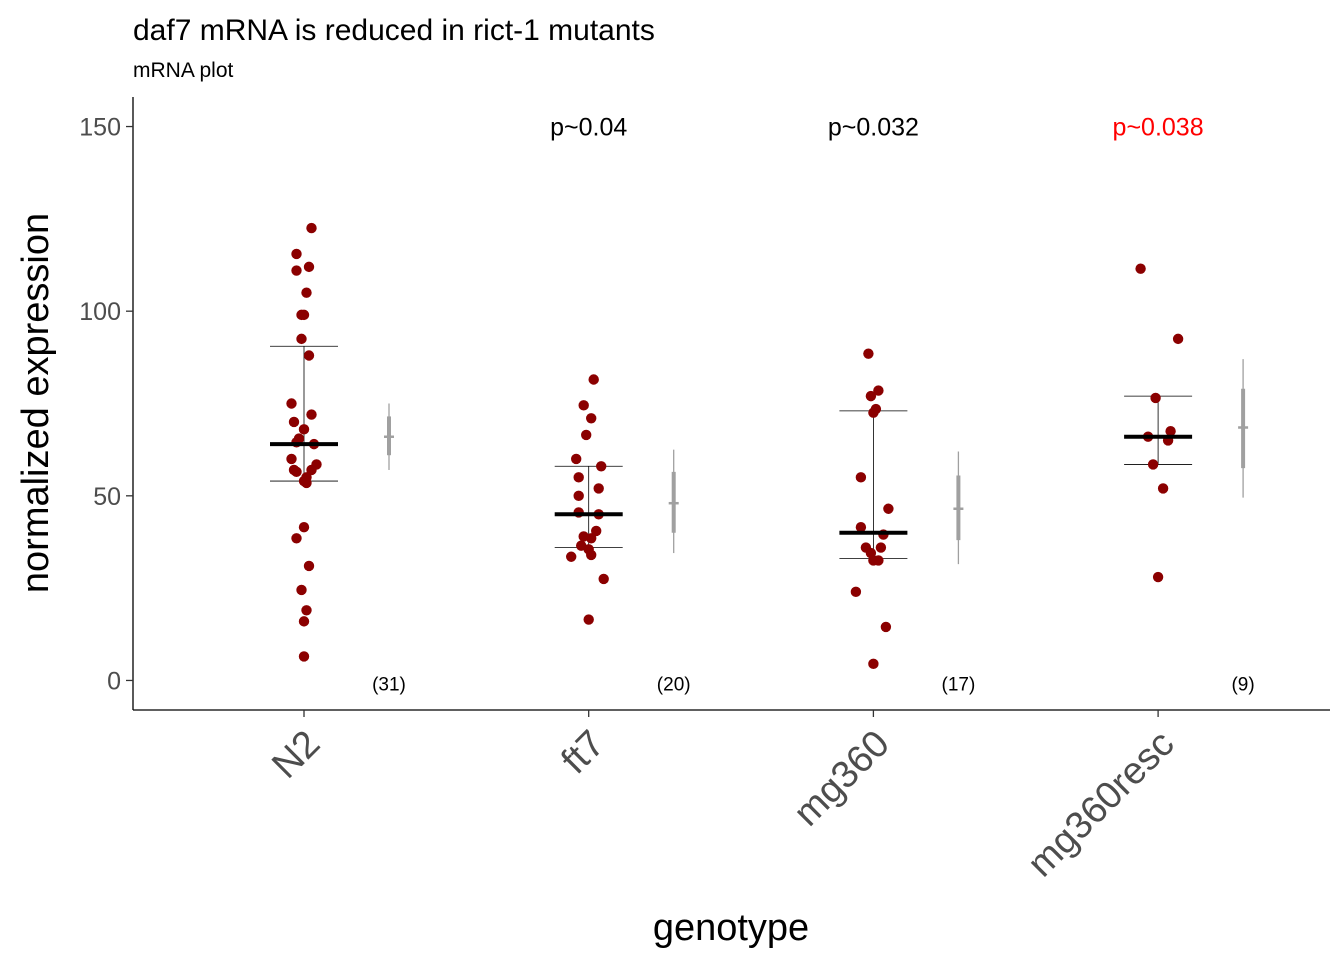 This screenshot has width=1344, height=960. Describe the element at coordinates (389, 684) in the screenshot. I see `n-label: (31)` at that location.